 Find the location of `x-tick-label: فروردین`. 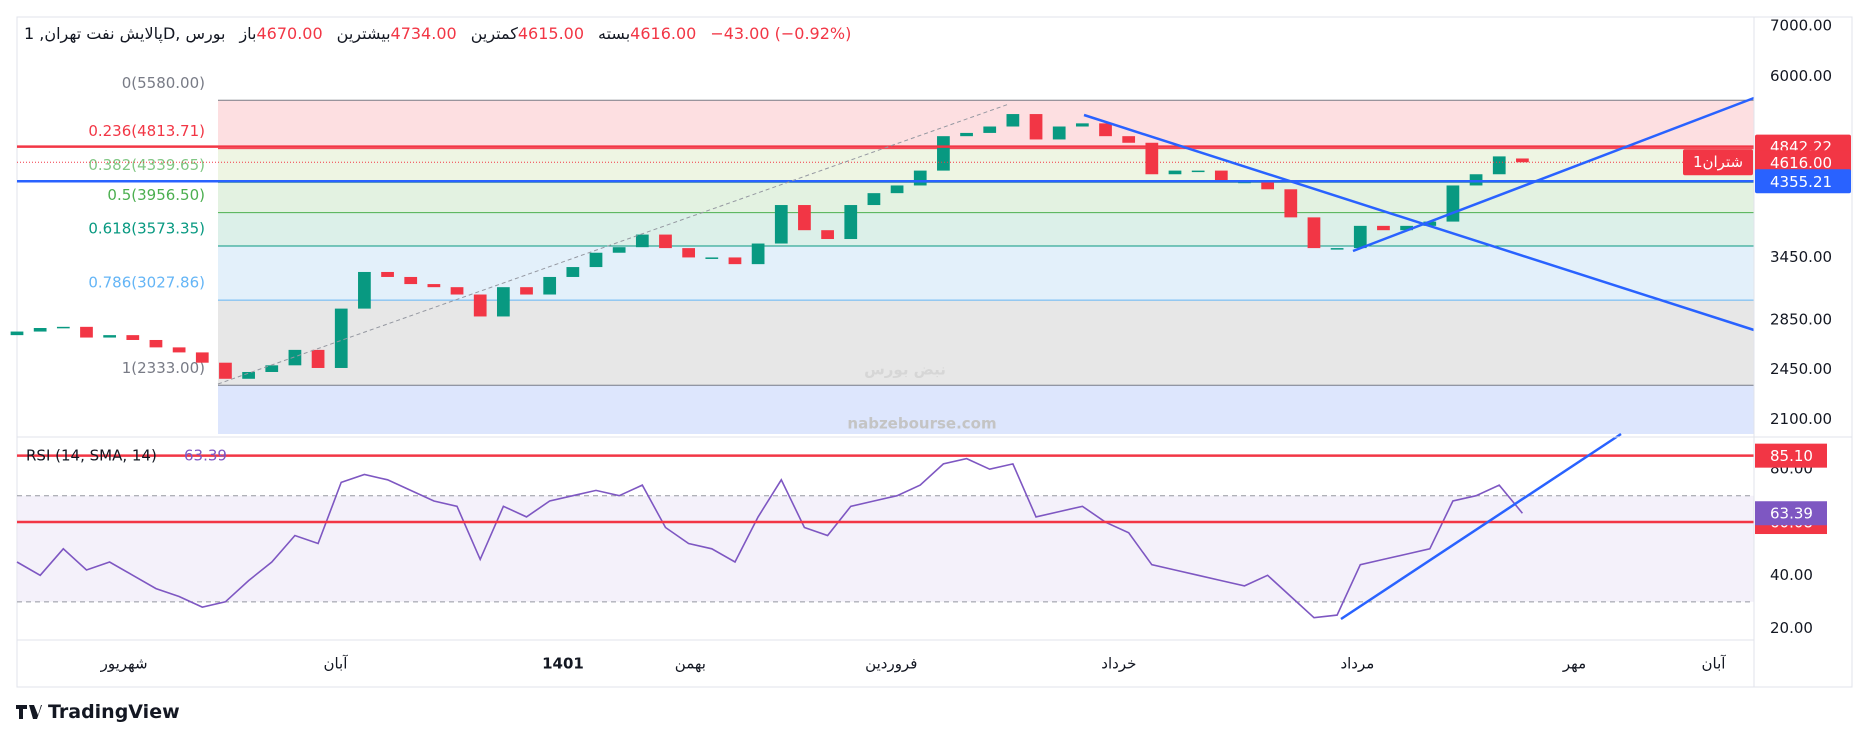

x-tick-label: فروردین is located at coordinates (891, 664).